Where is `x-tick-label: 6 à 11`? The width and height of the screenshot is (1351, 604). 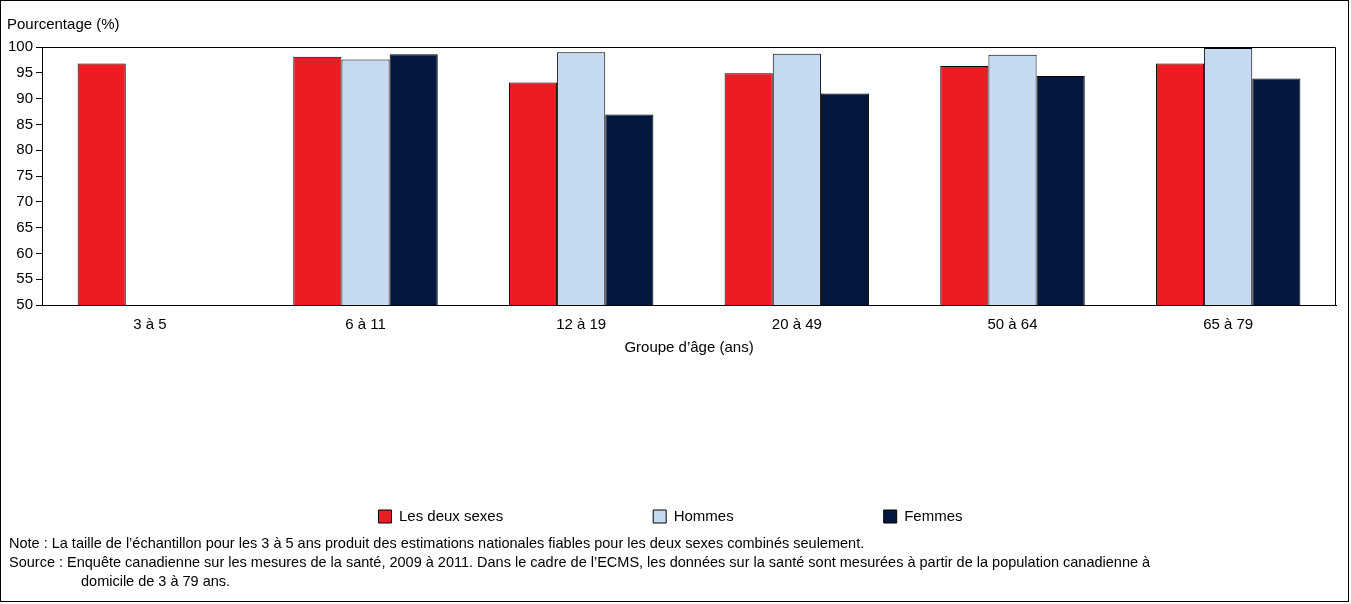 x-tick-label: 6 à 11 is located at coordinates (365, 324).